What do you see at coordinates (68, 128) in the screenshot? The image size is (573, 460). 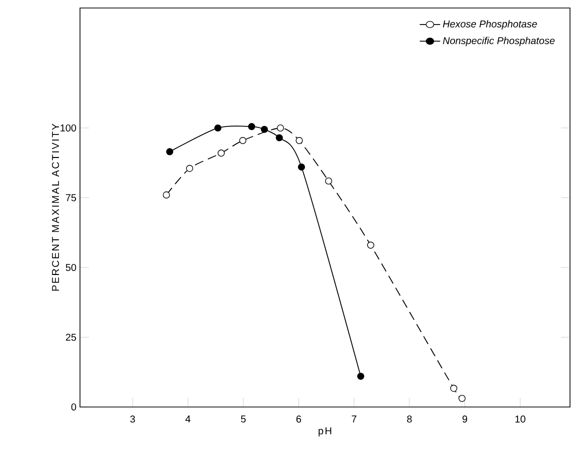 I see `y-tick-label: 100` at bounding box center [68, 128].